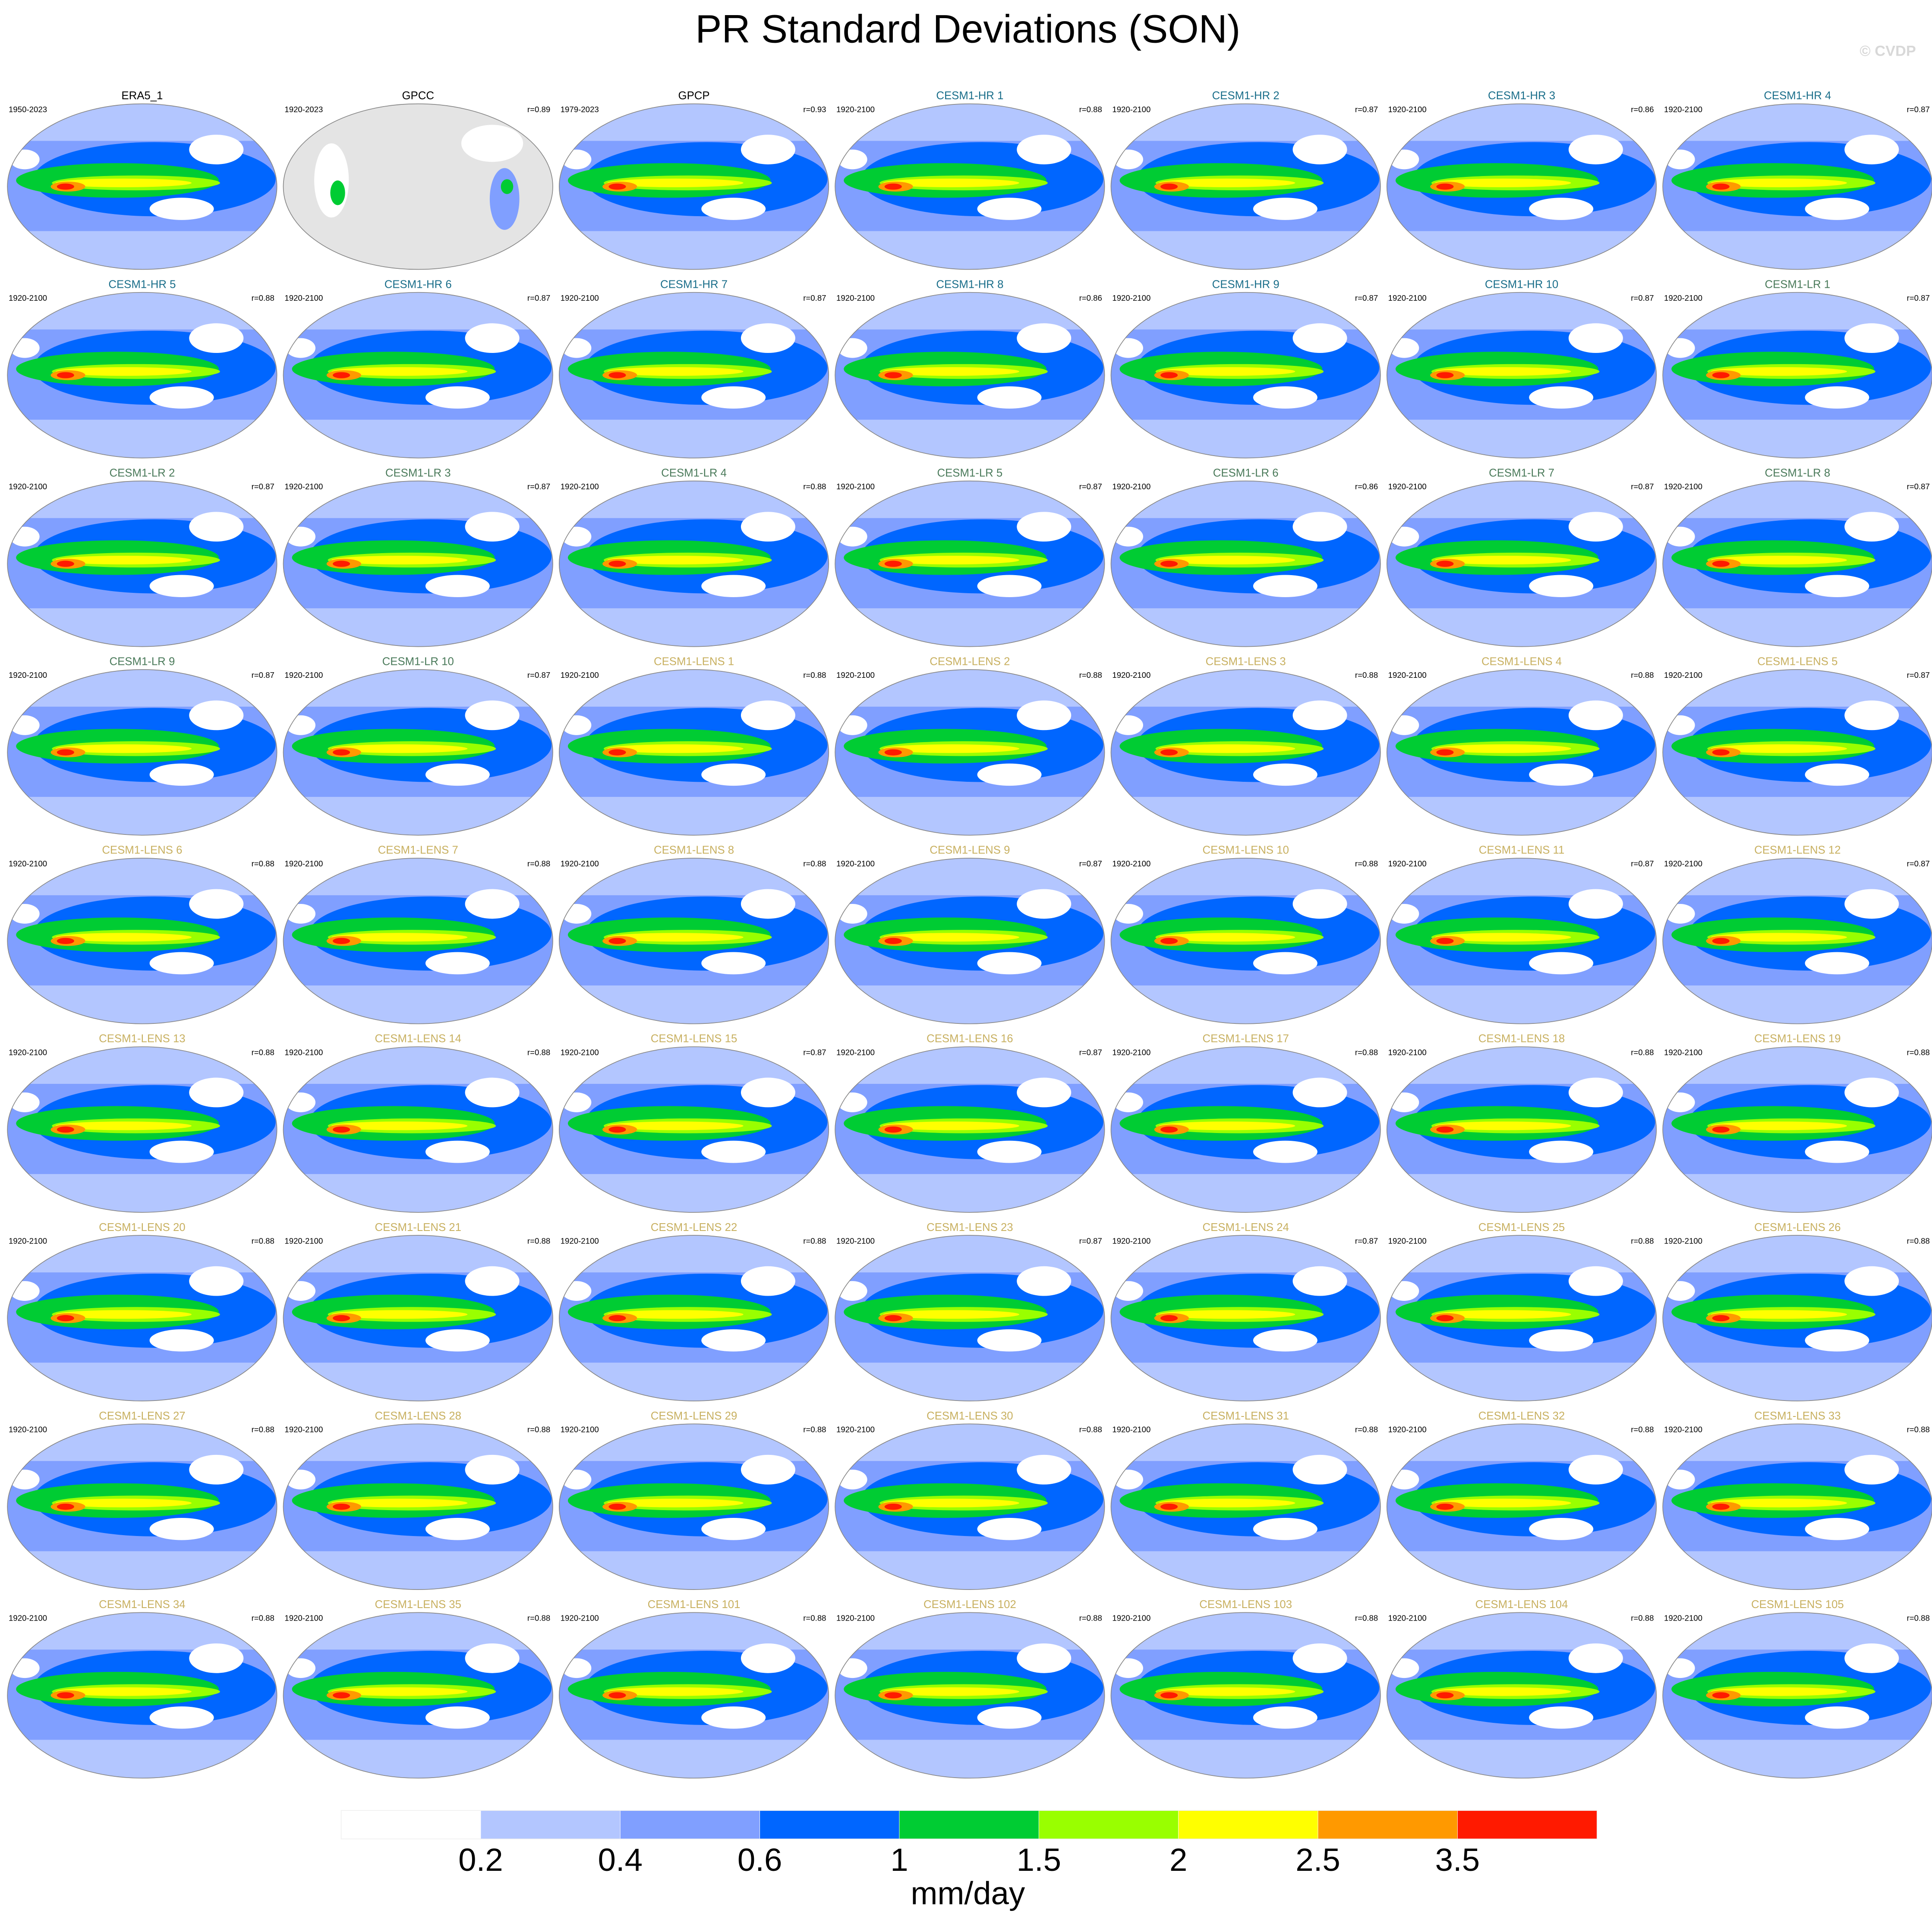 This screenshot has width=1932, height=1920. I want to click on panel-title: CESM1-LENS 13, so click(142, 1039).